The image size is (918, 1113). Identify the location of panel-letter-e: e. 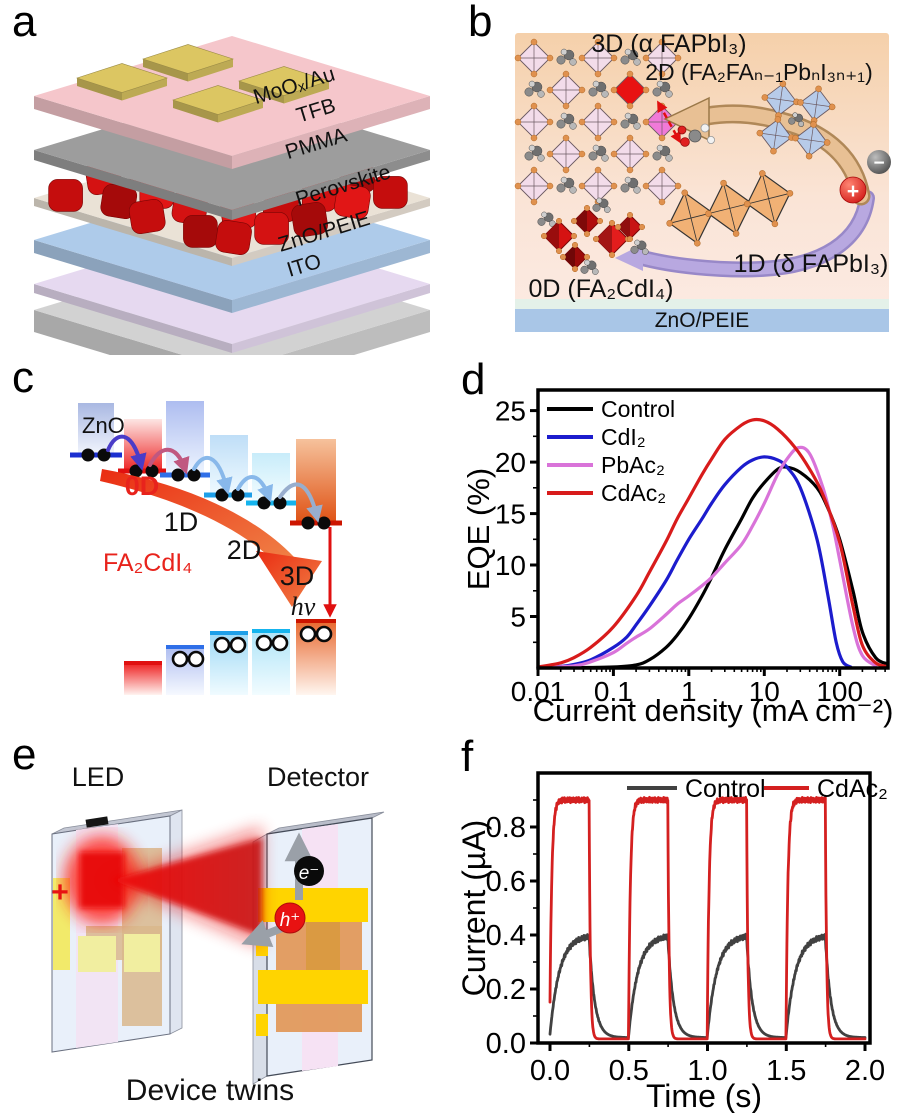
(24, 754).